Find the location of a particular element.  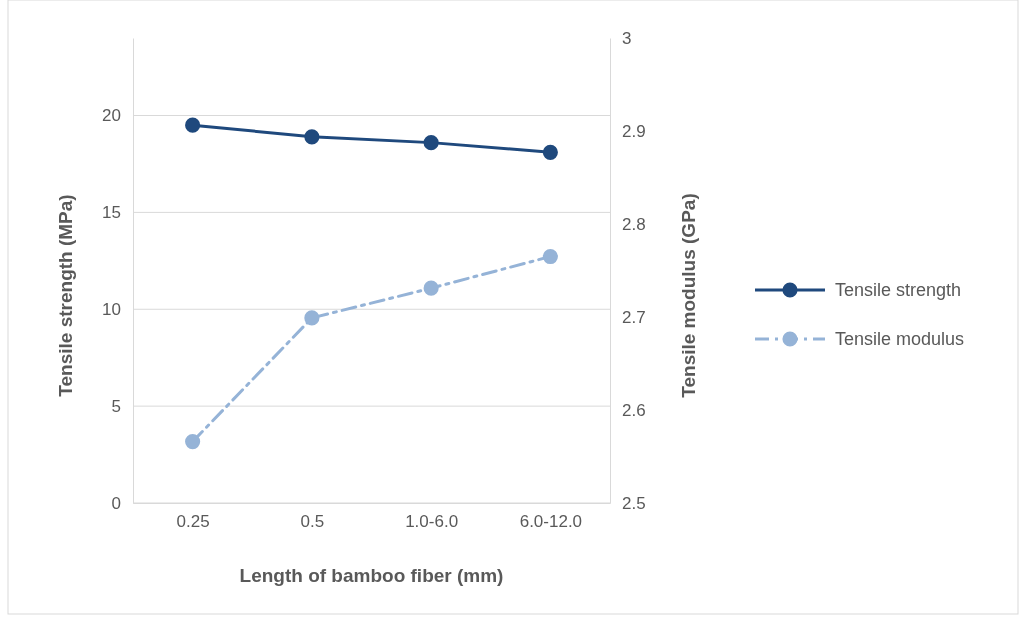

y-tick-label: 0 is located at coordinates (116, 503).